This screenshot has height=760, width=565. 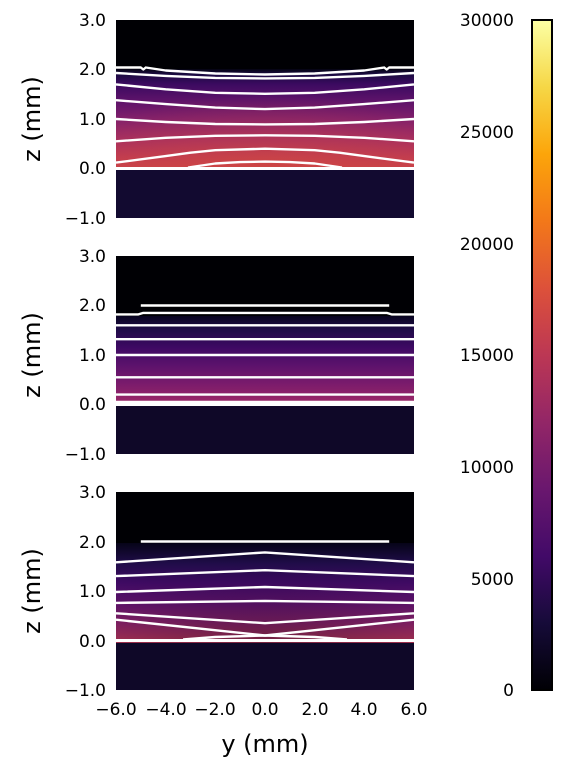 I want to click on panel-bottom-y-axis: 3.0 2.0 1.0 0.0 −1.0 z (mm), so click(x=62, y=592).